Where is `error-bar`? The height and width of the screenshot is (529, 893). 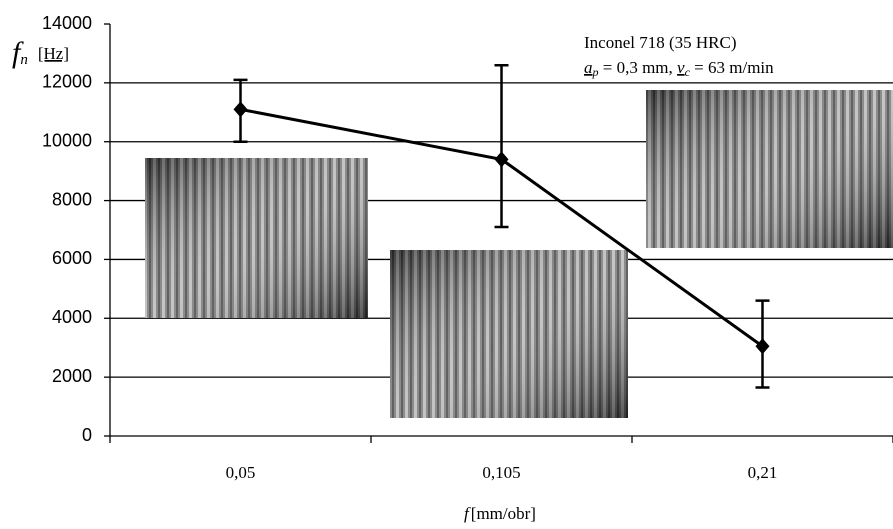
error-bar is located at coordinates (501, 146).